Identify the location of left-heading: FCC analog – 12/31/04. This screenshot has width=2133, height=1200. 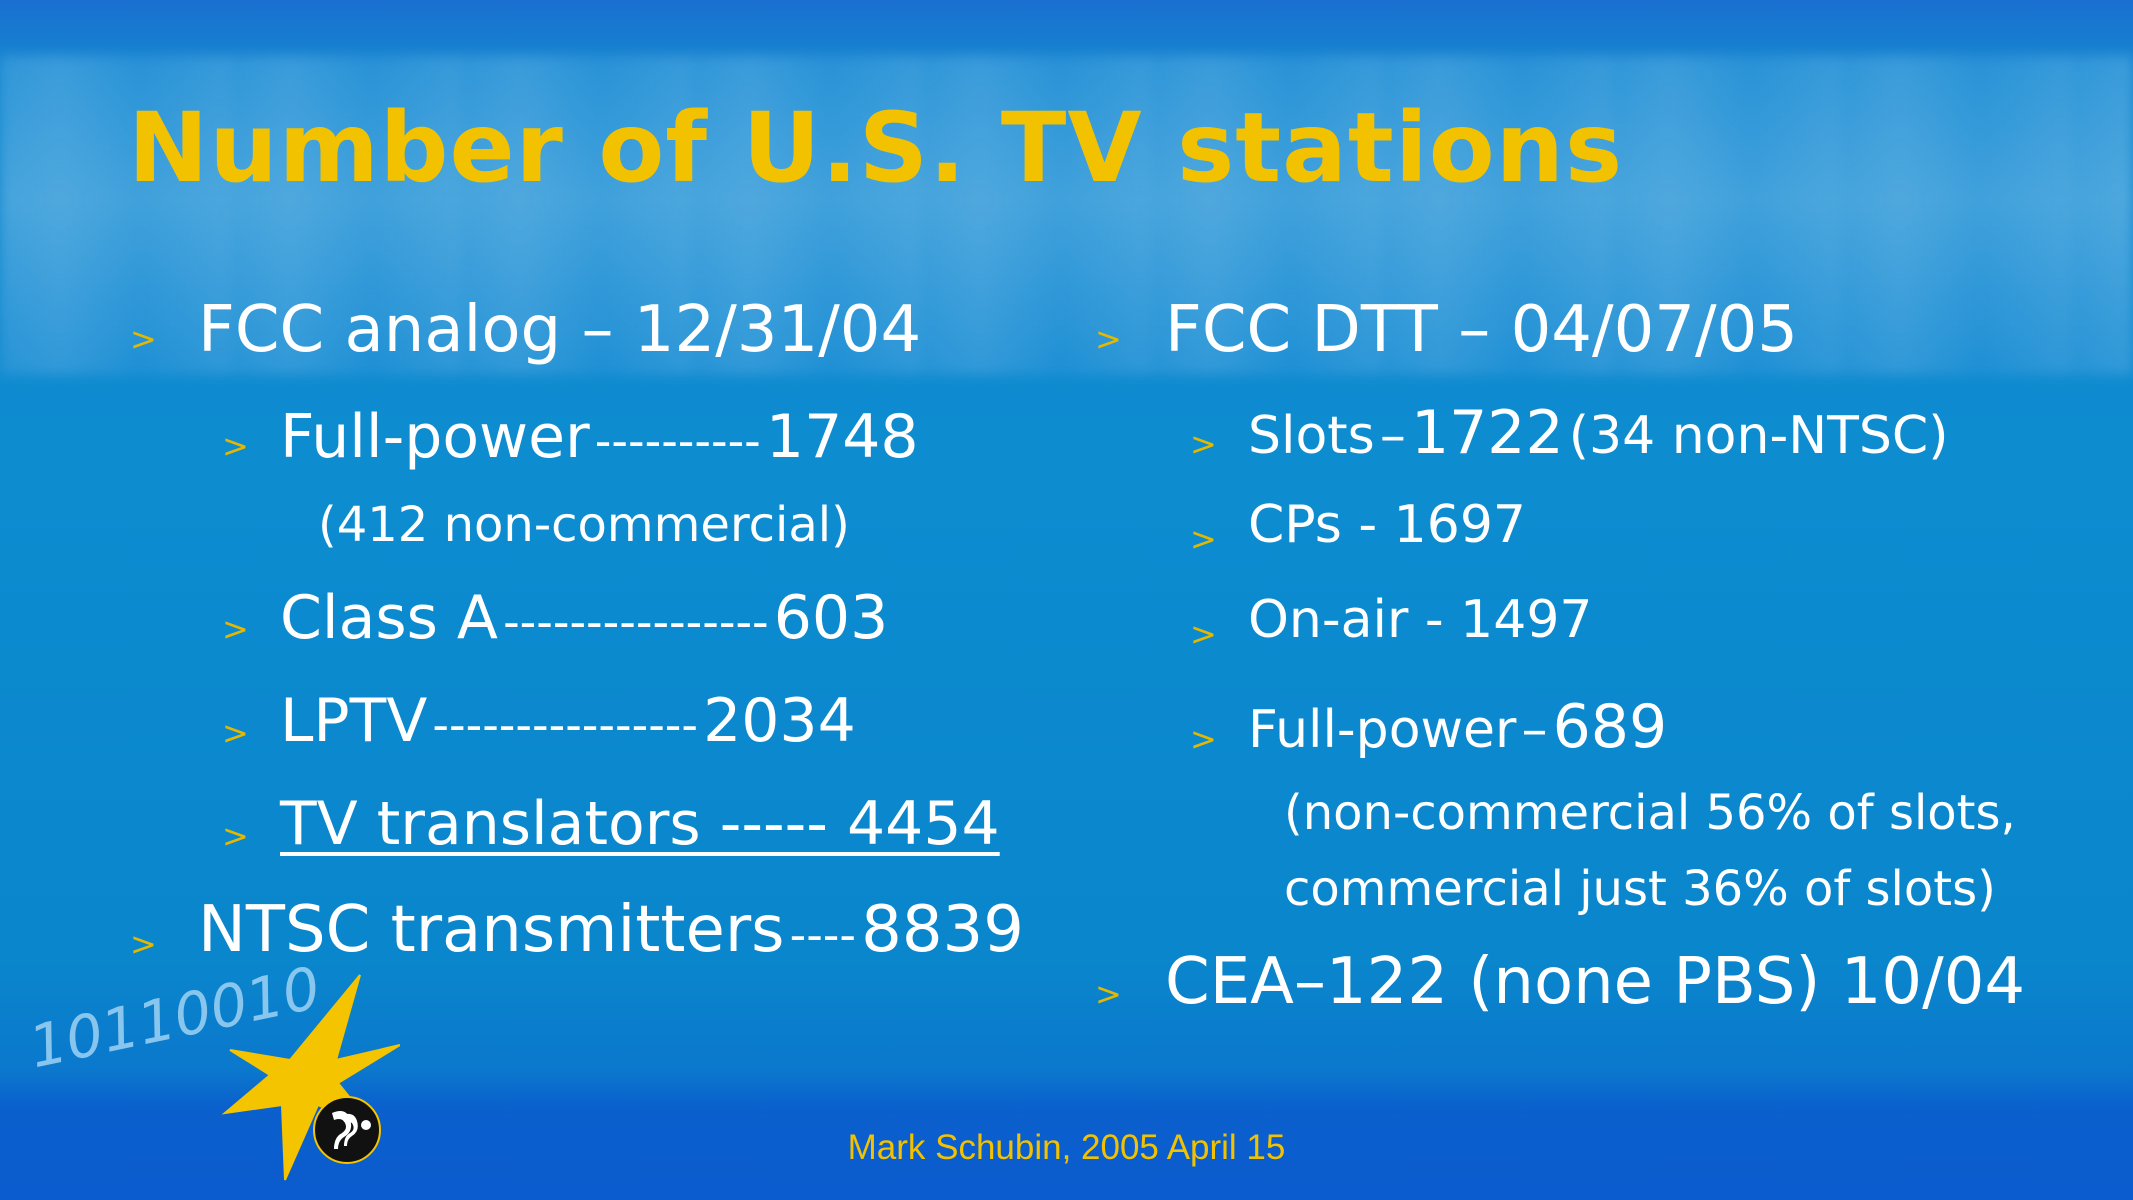
(559, 330).